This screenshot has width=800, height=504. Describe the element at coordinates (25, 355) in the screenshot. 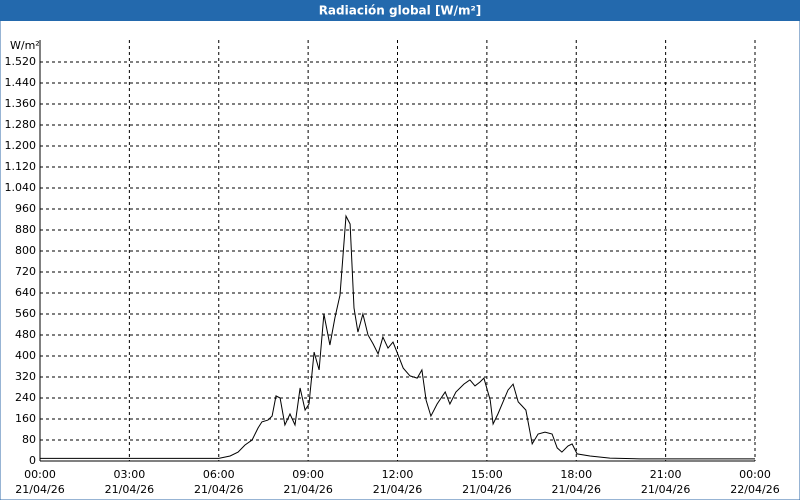

I see `y-tick-label: 400` at that location.